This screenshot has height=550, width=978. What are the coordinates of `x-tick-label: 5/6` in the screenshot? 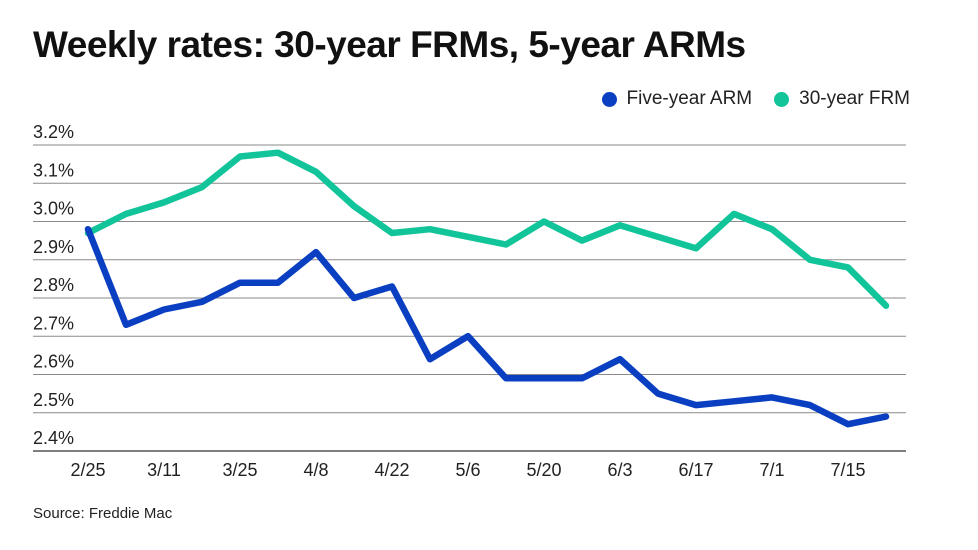 It's located at (467, 470).